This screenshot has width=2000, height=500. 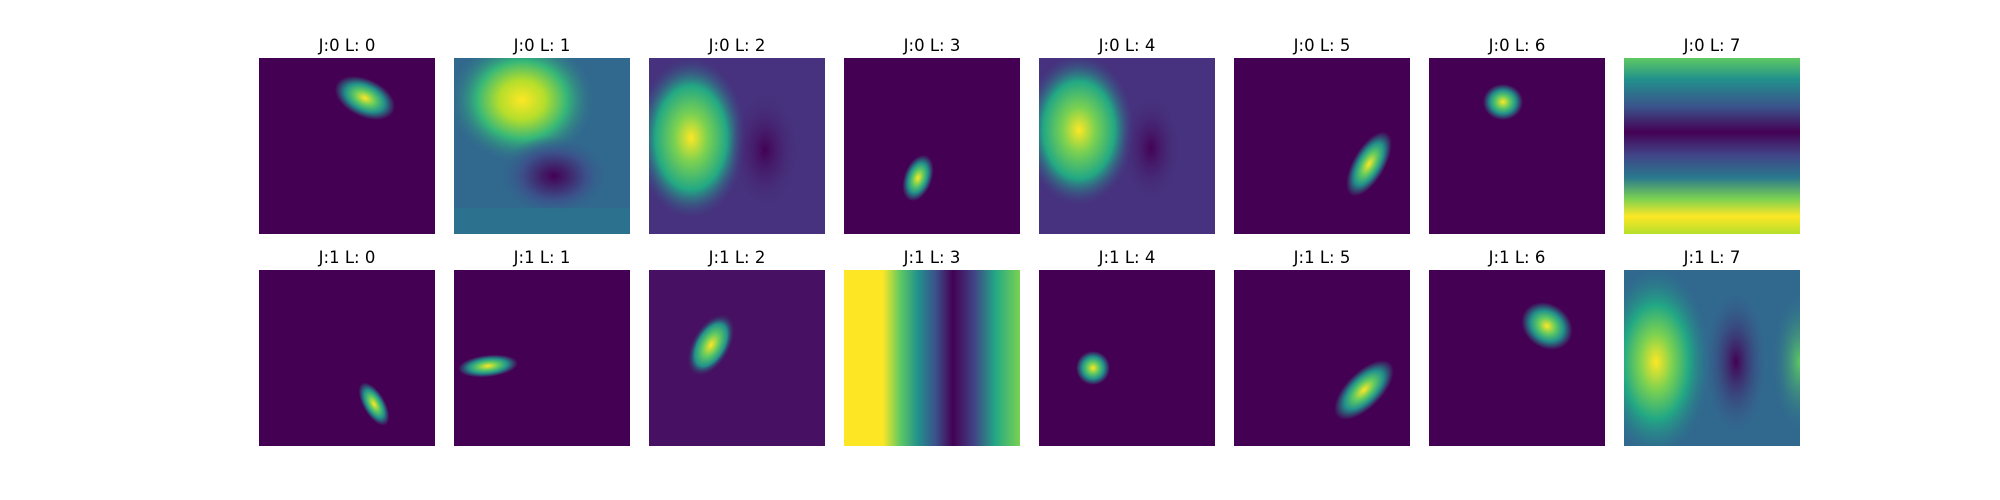 What do you see at coordinates (1712, 45) in the screenshot?
I see `filter-title: J:0 L: 7` at bounding box center [1712, 45].